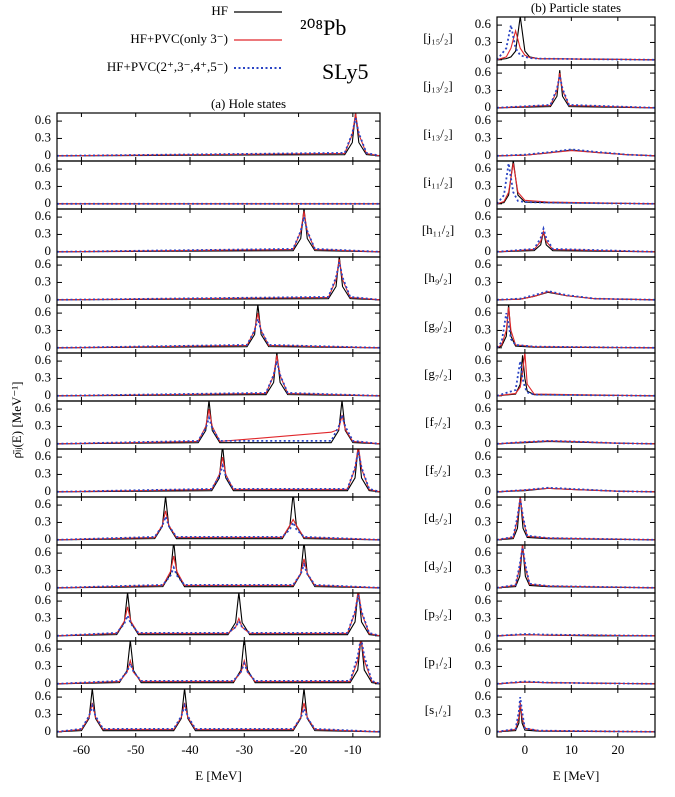 The width and height of the screenshot is (675, 797). Describe the element at coordinates (298, 749) in the screenshot. I see `x-tick-label: -20` at that location.